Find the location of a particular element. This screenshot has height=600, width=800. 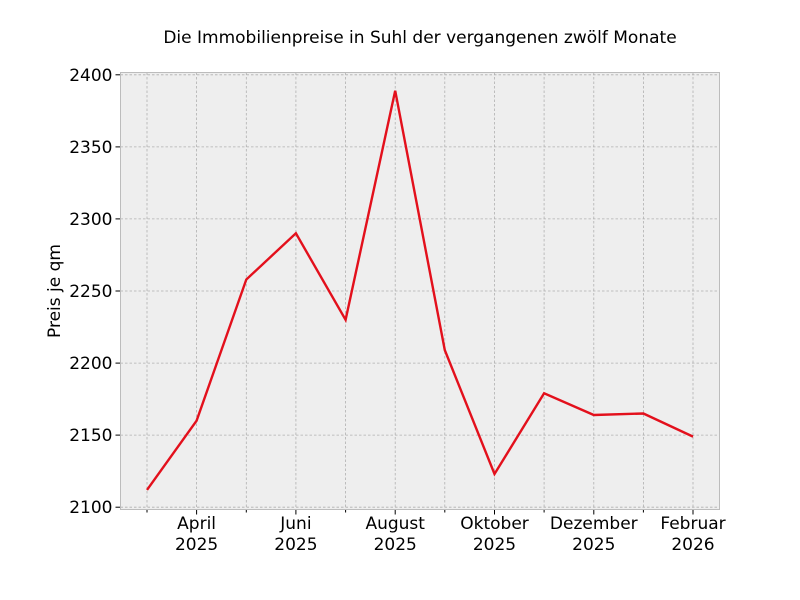

y-tick-label: 2200 is located at coordinates (90, 364).